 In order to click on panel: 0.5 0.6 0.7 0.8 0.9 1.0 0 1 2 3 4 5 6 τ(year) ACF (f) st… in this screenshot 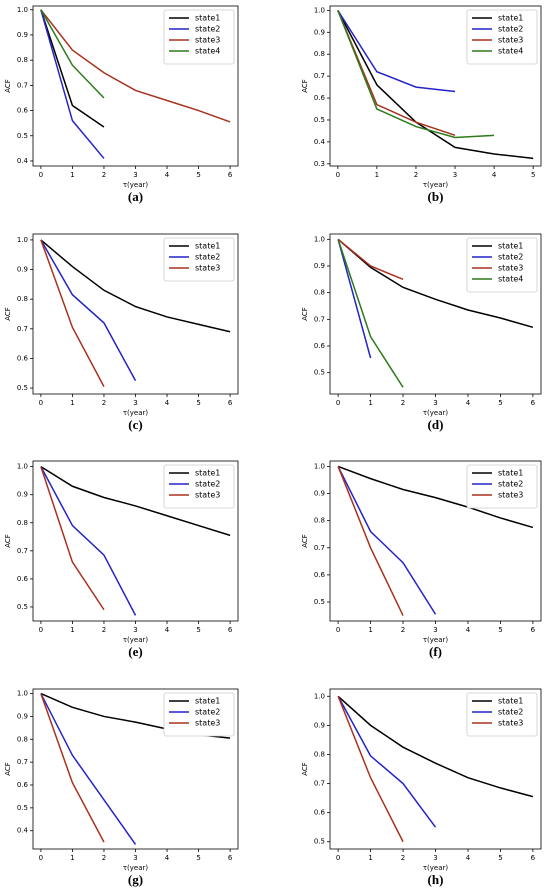, I will do `click(421, 559)`.